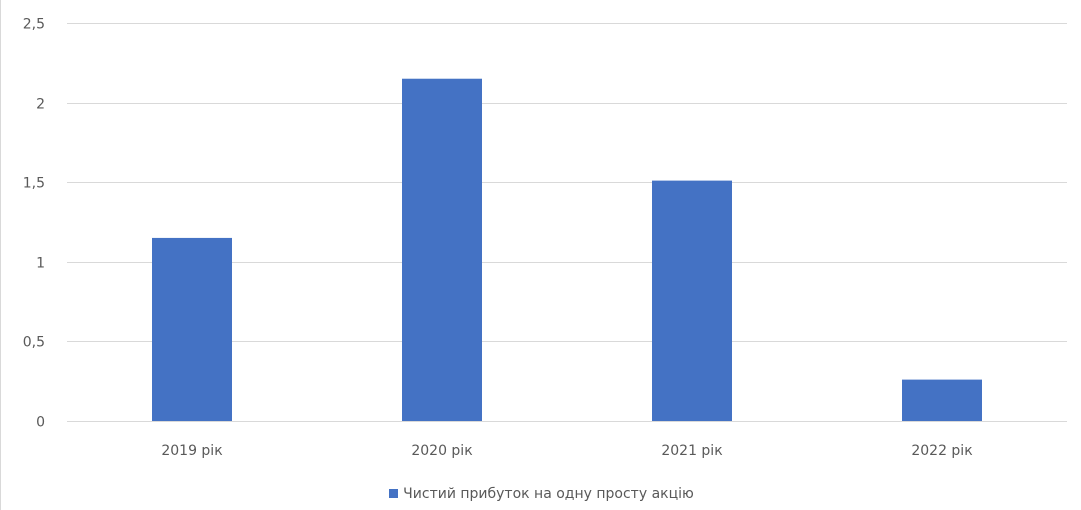 The width and height of the screenshot is (1081, 510). Describe the element at coordinates (191, 451) in the screenshot. I see `x-tick-label: 2019 рік` at that location.